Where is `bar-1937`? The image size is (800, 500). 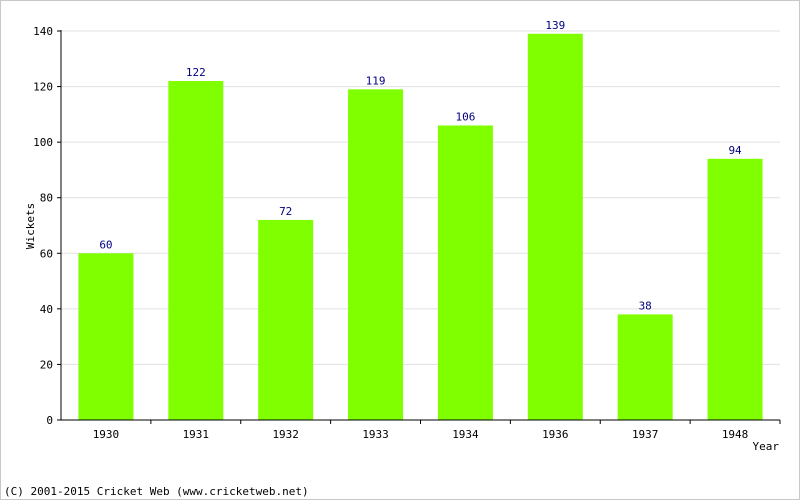
bar-1937 is located at coordinates (645, 367).